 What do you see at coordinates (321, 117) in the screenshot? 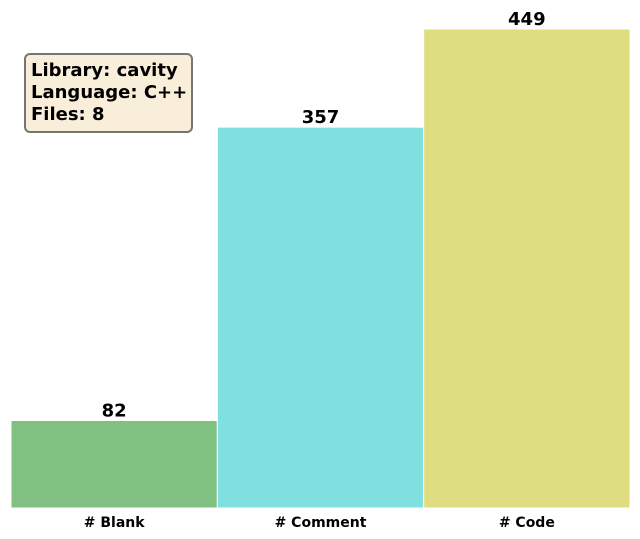
I see `value-label-comment: 357` at bounding box center [321, 117].